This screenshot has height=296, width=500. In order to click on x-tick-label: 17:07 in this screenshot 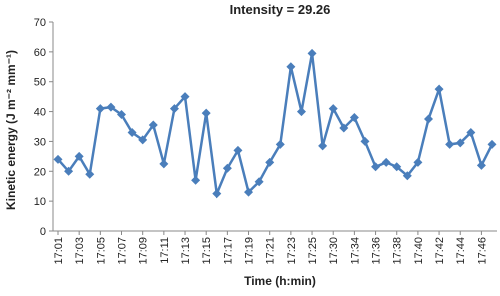, I will do `click(123, 251)`.